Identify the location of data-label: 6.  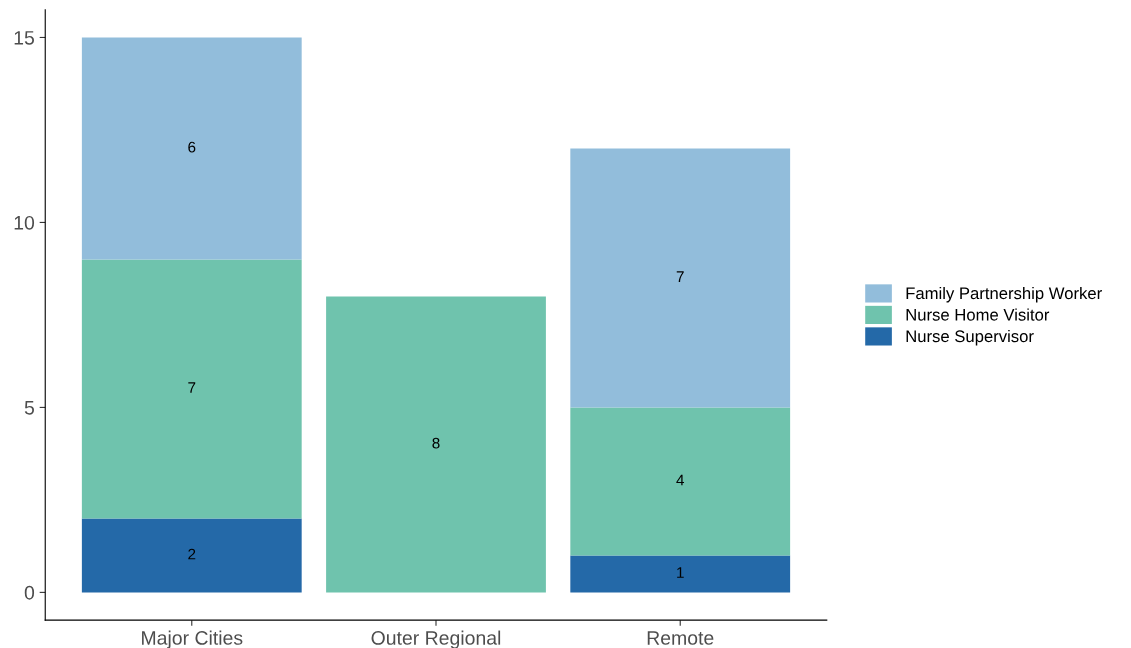
(192, 147).